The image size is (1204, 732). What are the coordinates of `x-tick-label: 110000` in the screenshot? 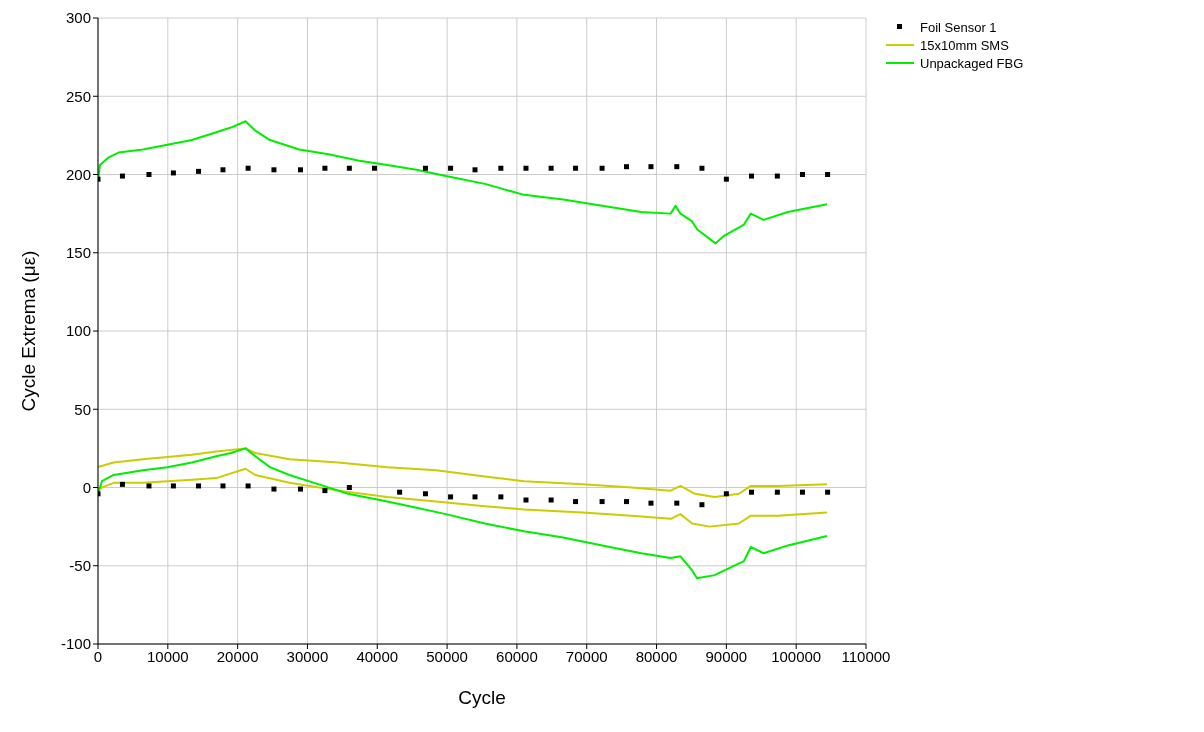 It's located at (866, 656).